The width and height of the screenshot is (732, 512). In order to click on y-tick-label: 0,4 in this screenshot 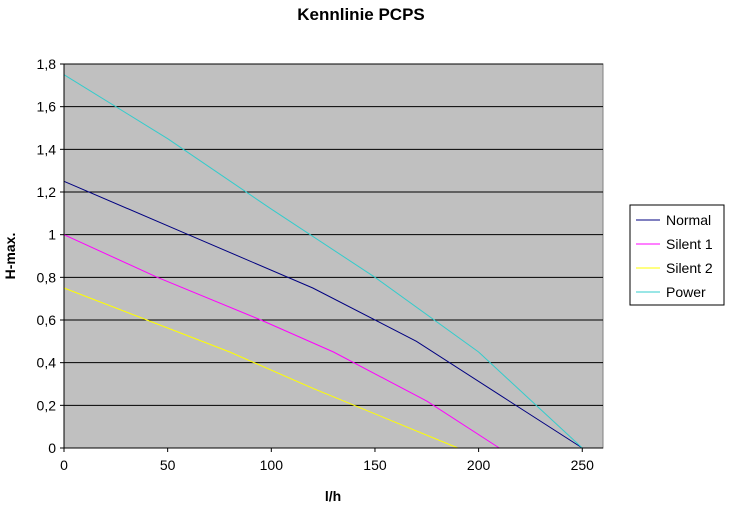, I will do `click(47, 363)`.